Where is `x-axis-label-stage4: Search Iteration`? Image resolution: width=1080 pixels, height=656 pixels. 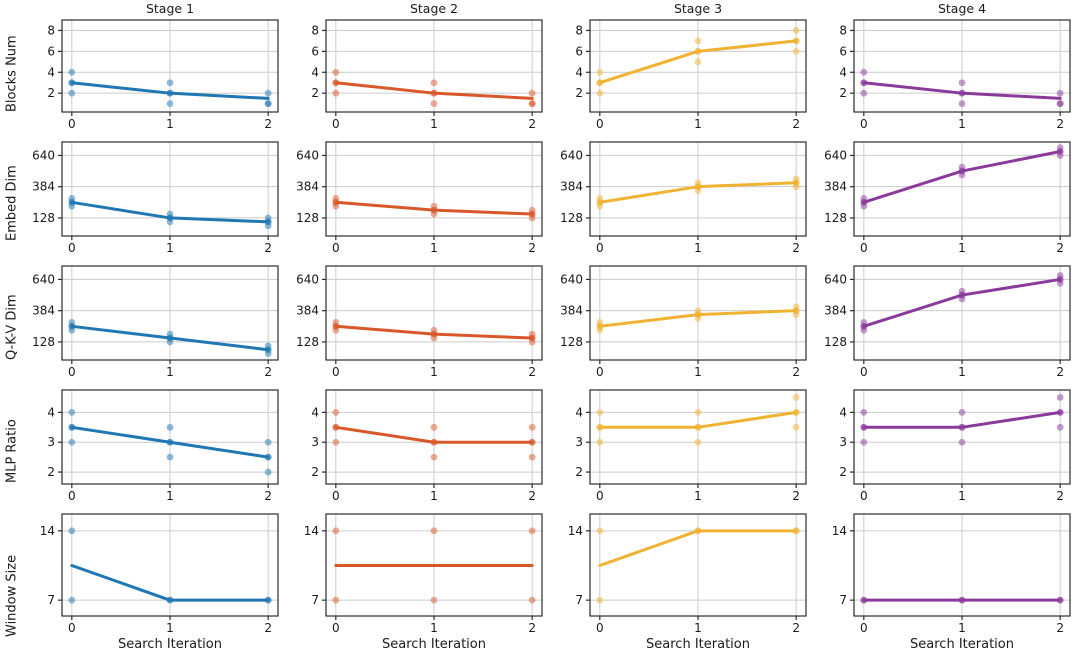
x-axis-label-stage4: Search Iteration is located at coordinates (962, 644).